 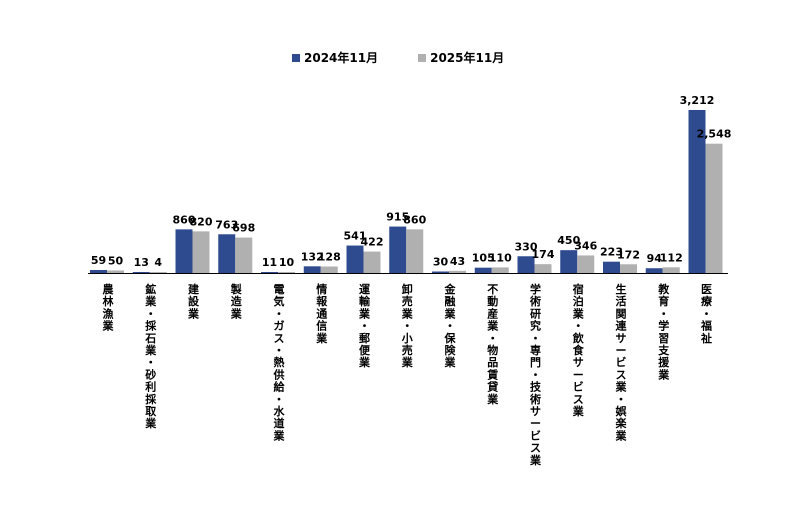 I want to click on category-label: 電気・ガス・熱供給・水道業, so click(x=279, y=362).